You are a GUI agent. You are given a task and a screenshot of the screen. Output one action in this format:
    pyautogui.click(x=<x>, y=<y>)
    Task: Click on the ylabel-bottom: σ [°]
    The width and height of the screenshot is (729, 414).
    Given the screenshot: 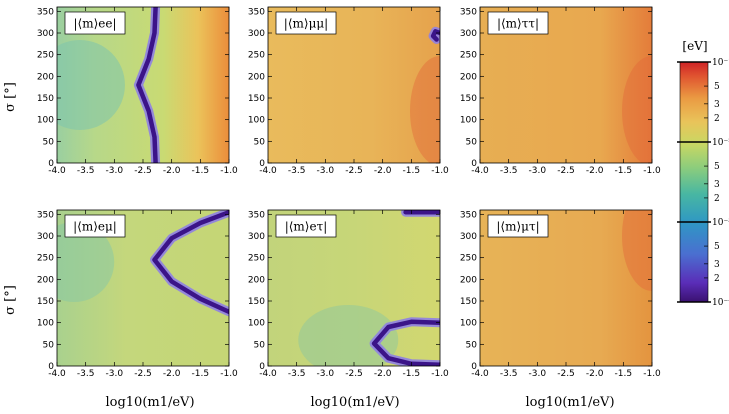 What is the action you would take?
    pyautogui.click(x=10, y=300)
    